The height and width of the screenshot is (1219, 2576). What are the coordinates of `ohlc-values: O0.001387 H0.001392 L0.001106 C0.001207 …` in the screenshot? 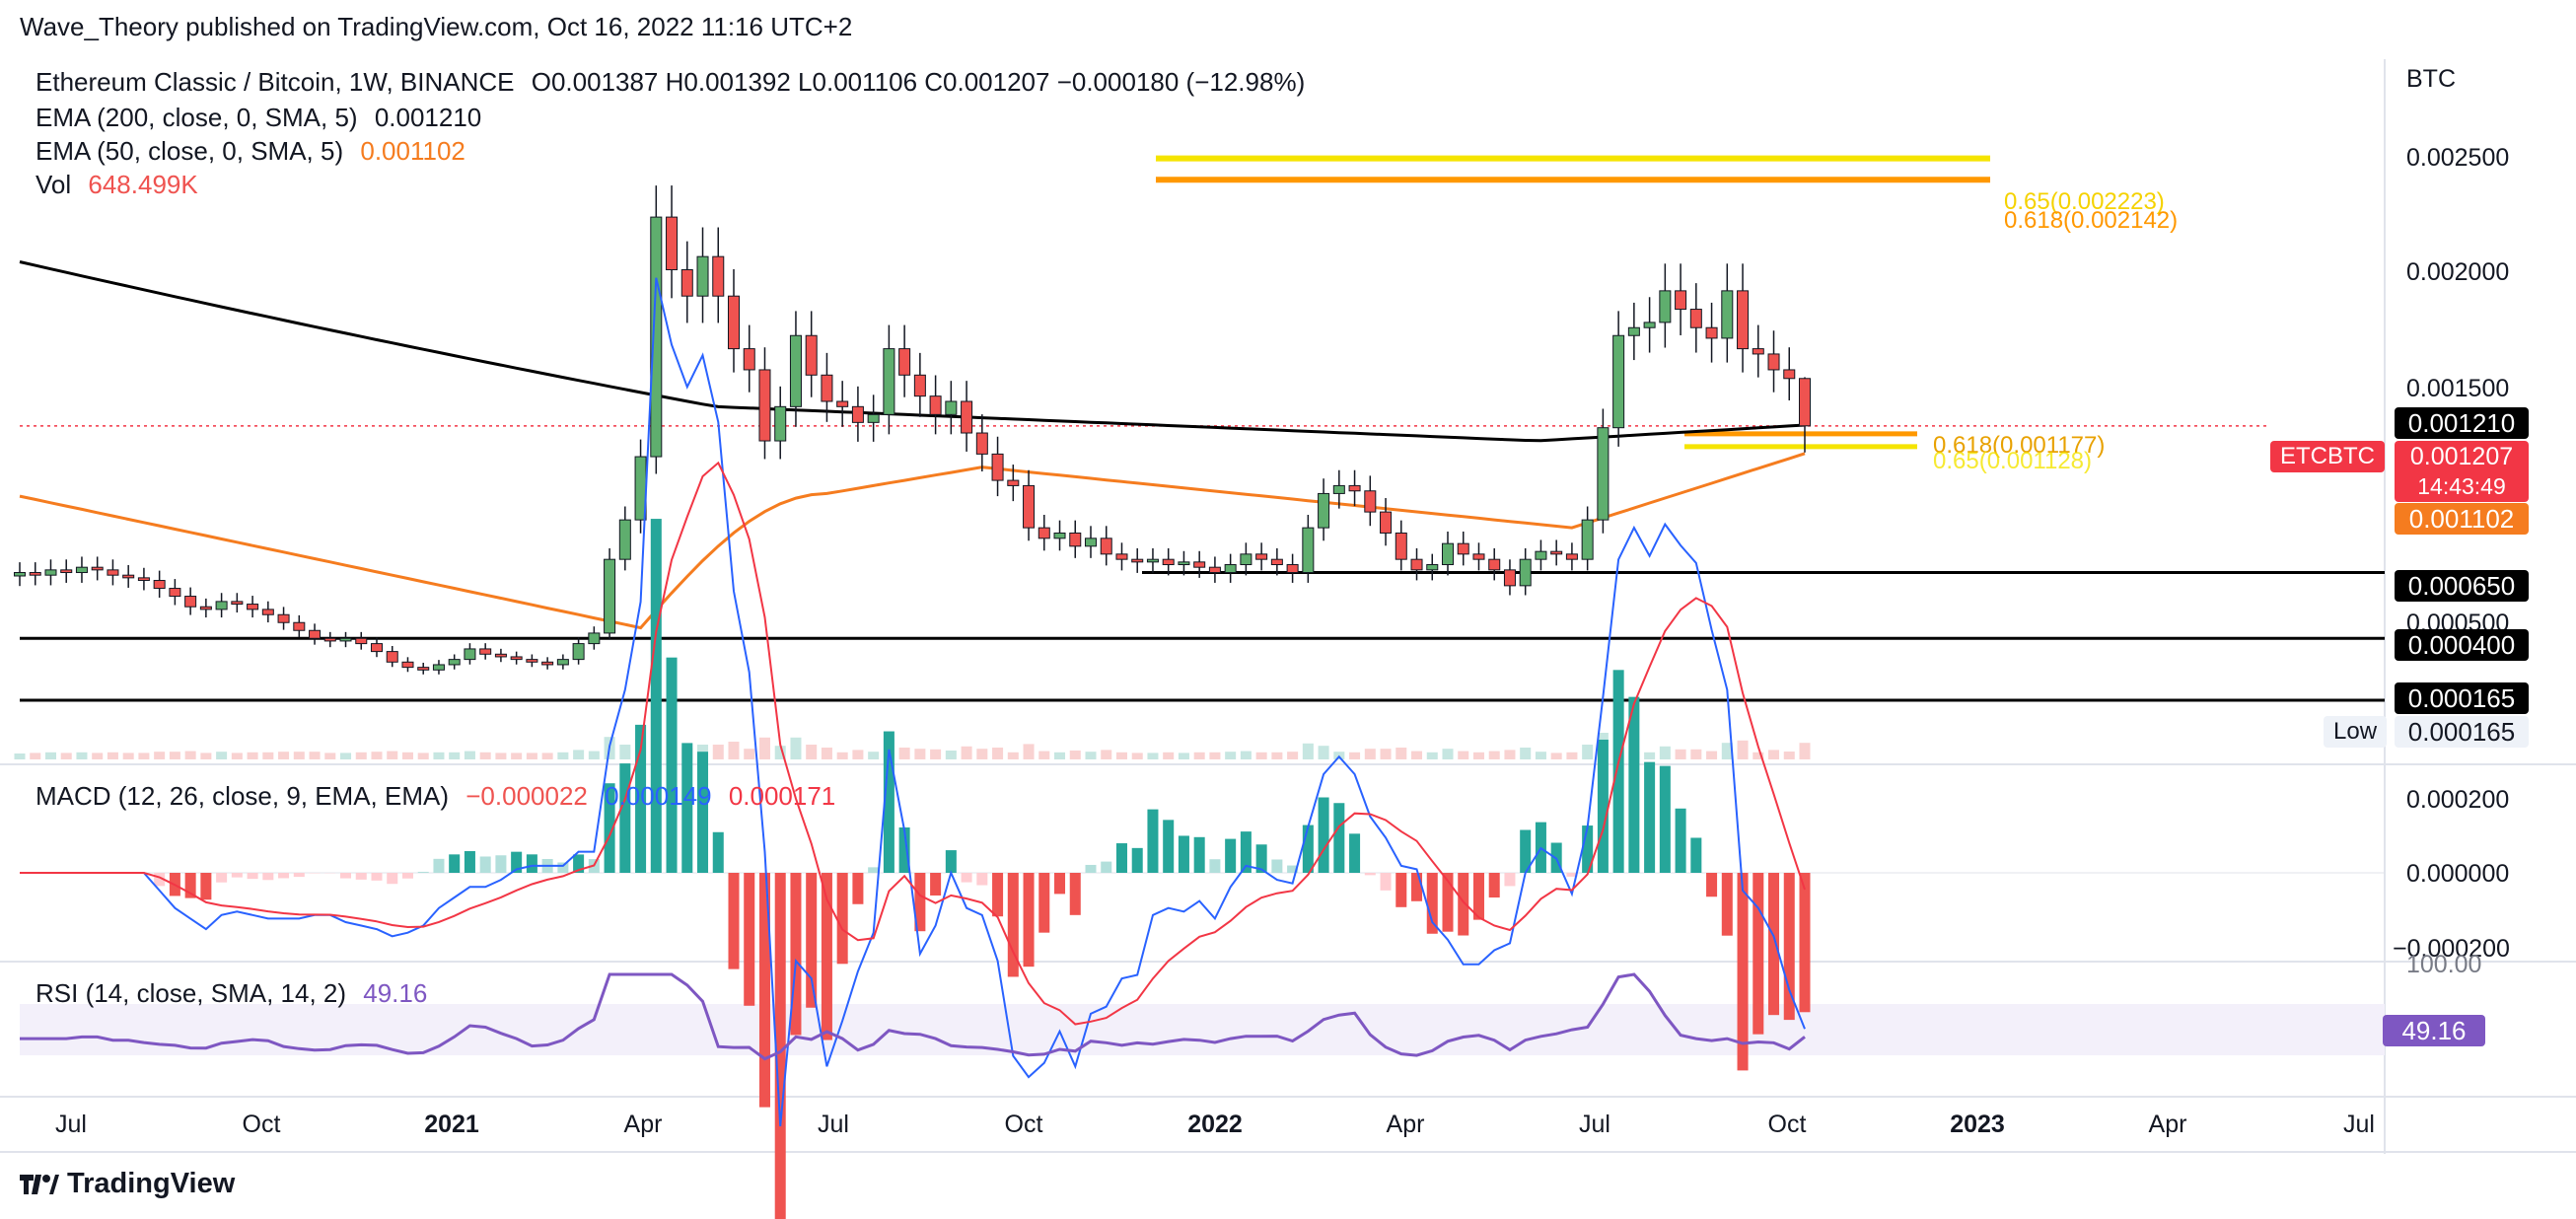 It's located at (918, 82).